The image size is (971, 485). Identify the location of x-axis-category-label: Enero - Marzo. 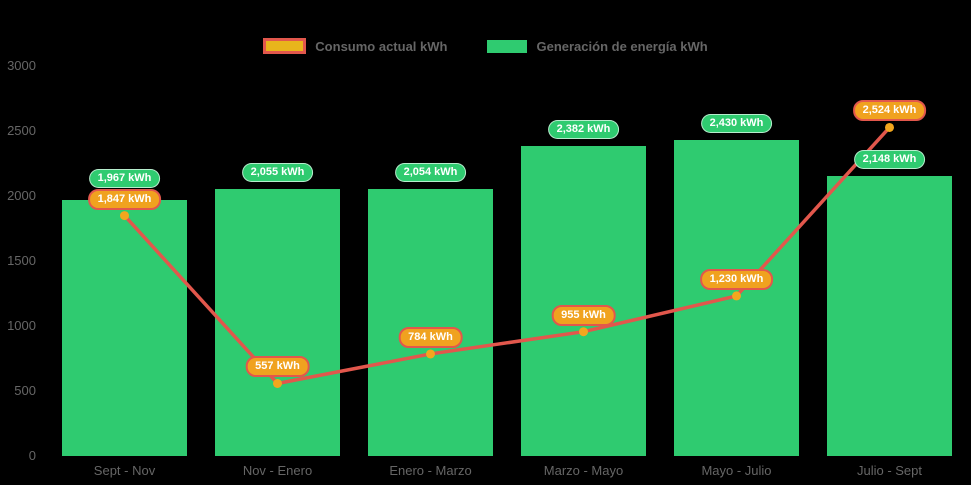
(430, 470).